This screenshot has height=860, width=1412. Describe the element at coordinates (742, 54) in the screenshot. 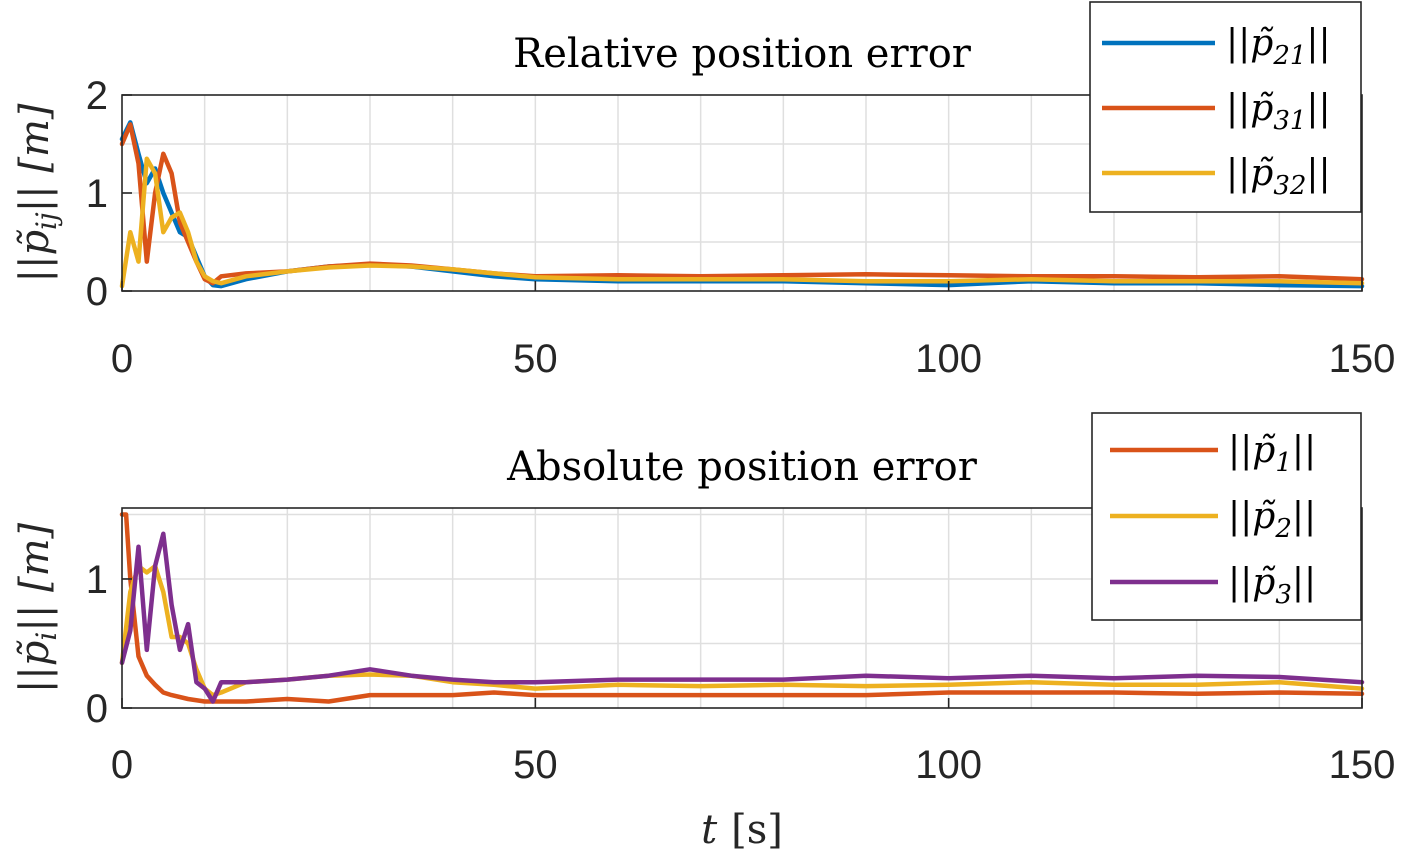

I see `chart-title: Relative position error` at that location.